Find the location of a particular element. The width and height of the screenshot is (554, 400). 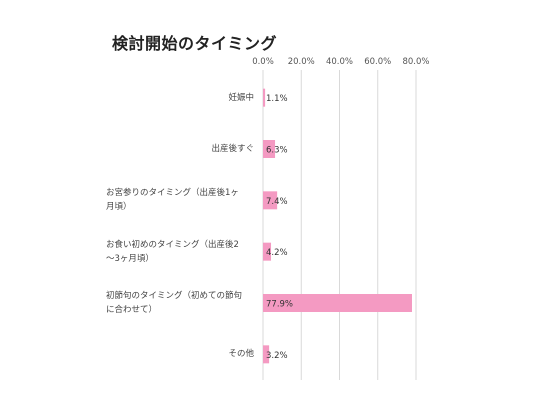

category-label-line: 妊娠中 is located at coordinates (241, 97).